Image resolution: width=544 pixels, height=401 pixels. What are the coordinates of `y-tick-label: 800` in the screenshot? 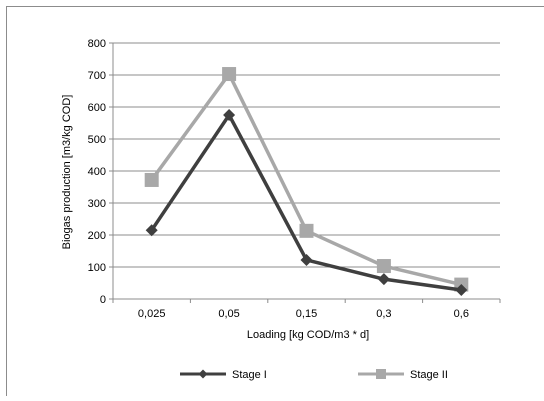 It's located at (97, 44).